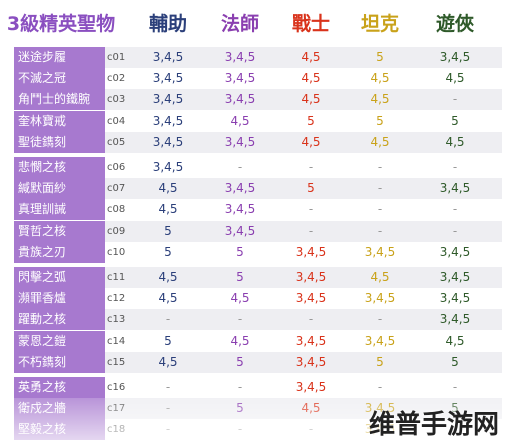 Image resolution: width=505 pixels, height=444 pixels. What do you see at coordinates (59, 189) in the screenshot?
I see `row-name: 緘默面紗` at bounding box center [59, 189].